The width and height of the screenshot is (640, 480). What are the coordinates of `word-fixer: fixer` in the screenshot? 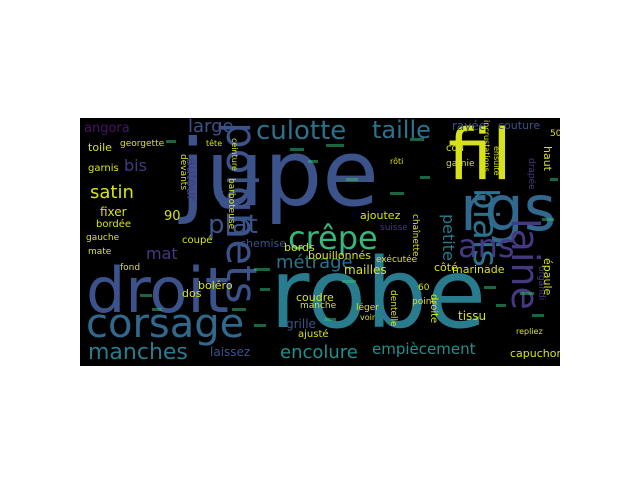 It's located at (113, 212).